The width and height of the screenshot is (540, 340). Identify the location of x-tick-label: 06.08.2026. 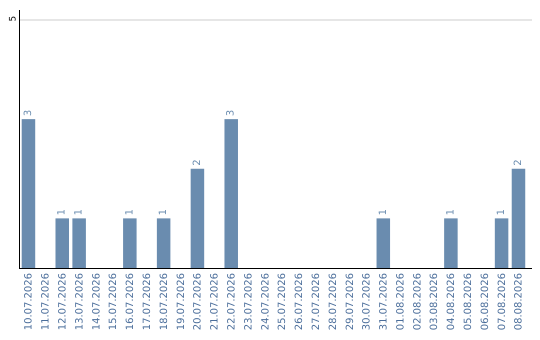
(485, 301).